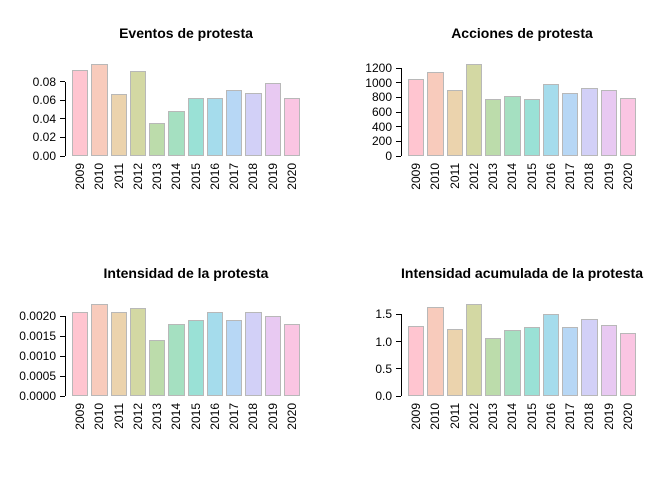 The image size is (672, 480). What do you see at coordinates (37, 336) in the screenshot?
I see `y-tick-label: 0.0015` at bounding box center [37, 336].